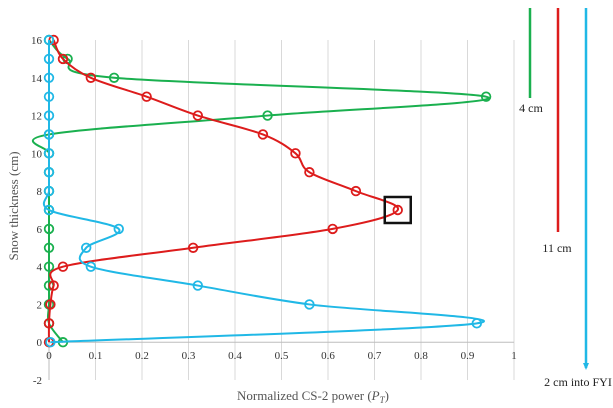 Image resolution: width=613 pixels, height=408 pixels. I want to click on y-tick-label: 14, so click(37, 79).